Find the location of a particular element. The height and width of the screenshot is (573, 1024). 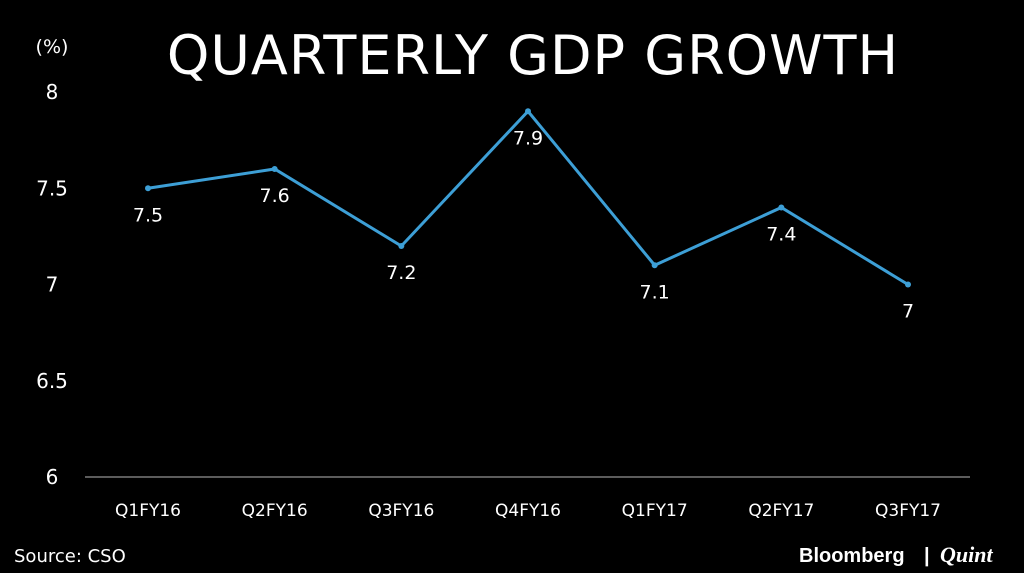

data-label: 7.2 is located at coordinates (401, 273).